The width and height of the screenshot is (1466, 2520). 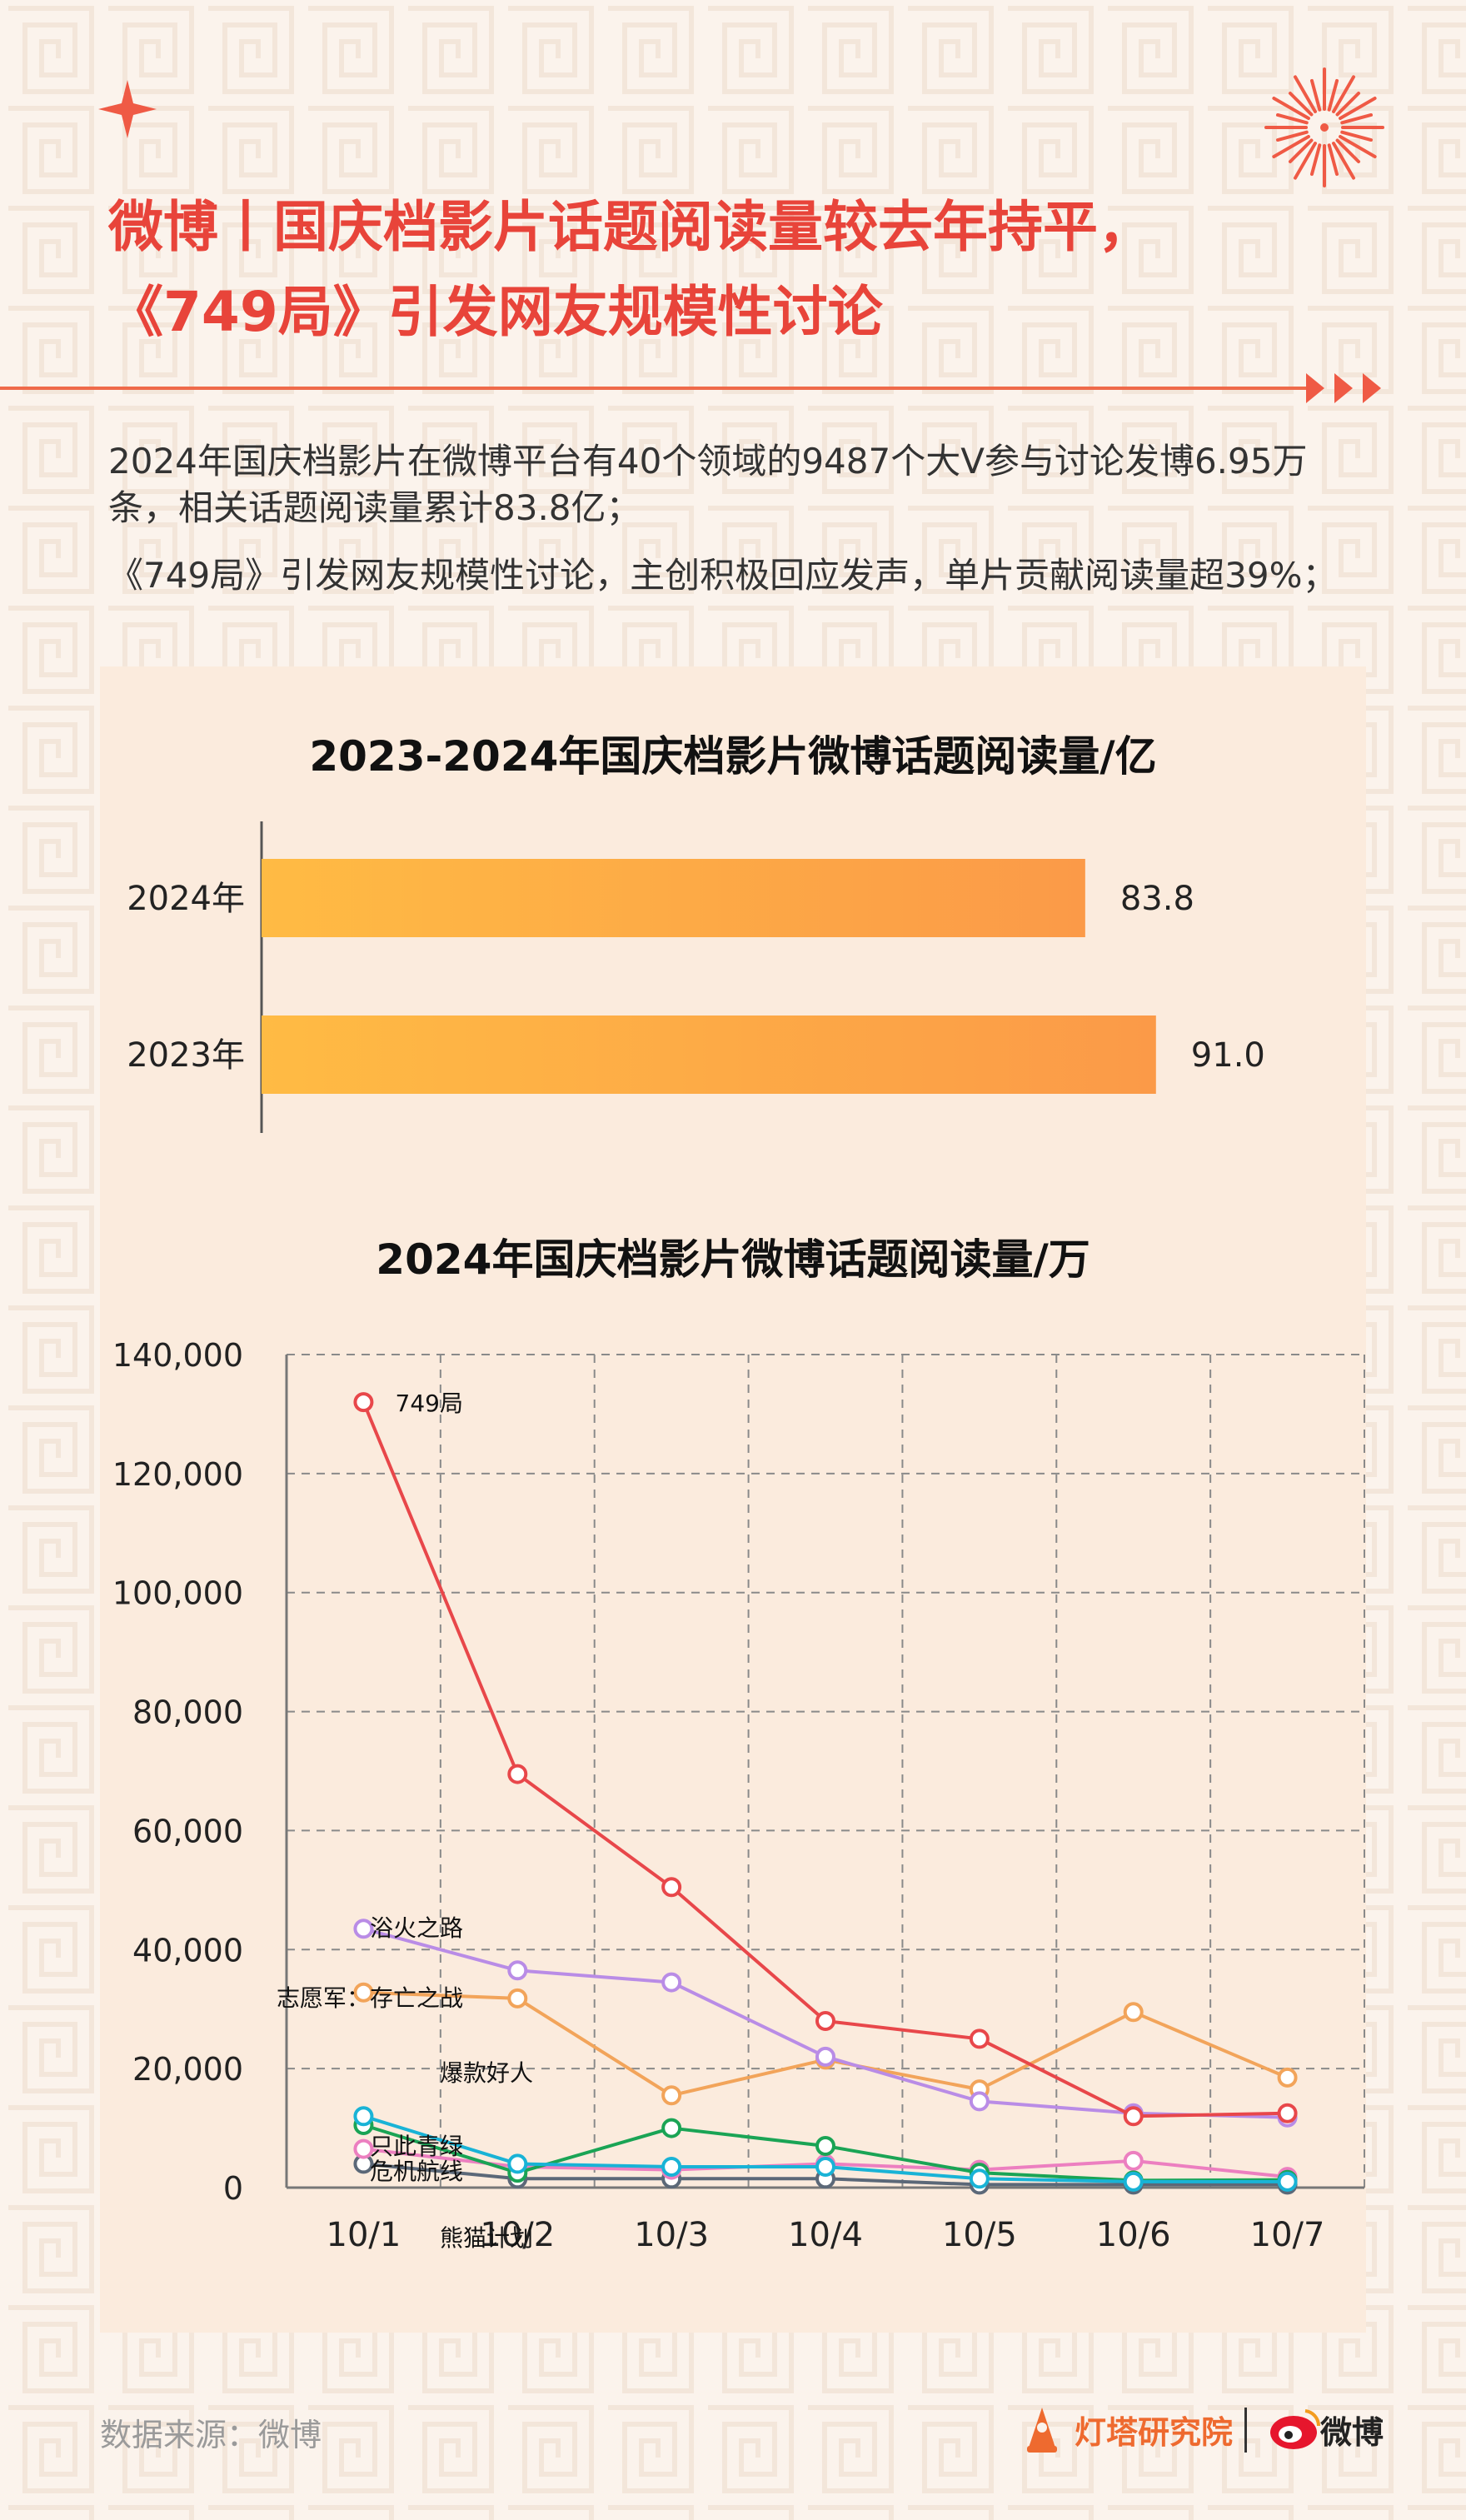 I want to click on firework-burst-icon, so click(x=1324, y=127).